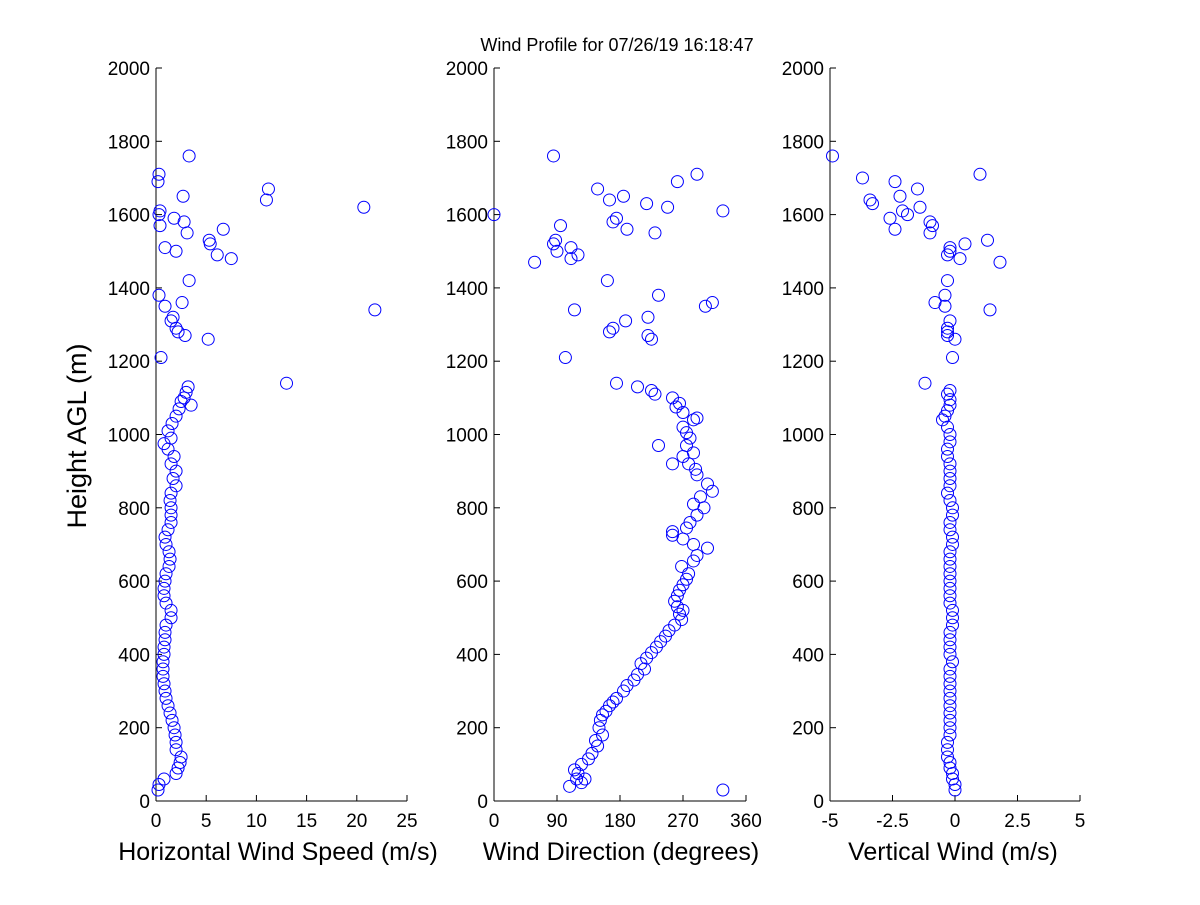  What do you see at coordinates (129, 362) in the screenshot?
I see `horizontal-wind-speed-ytick-label: 1200` at bounding box center [129, 362].